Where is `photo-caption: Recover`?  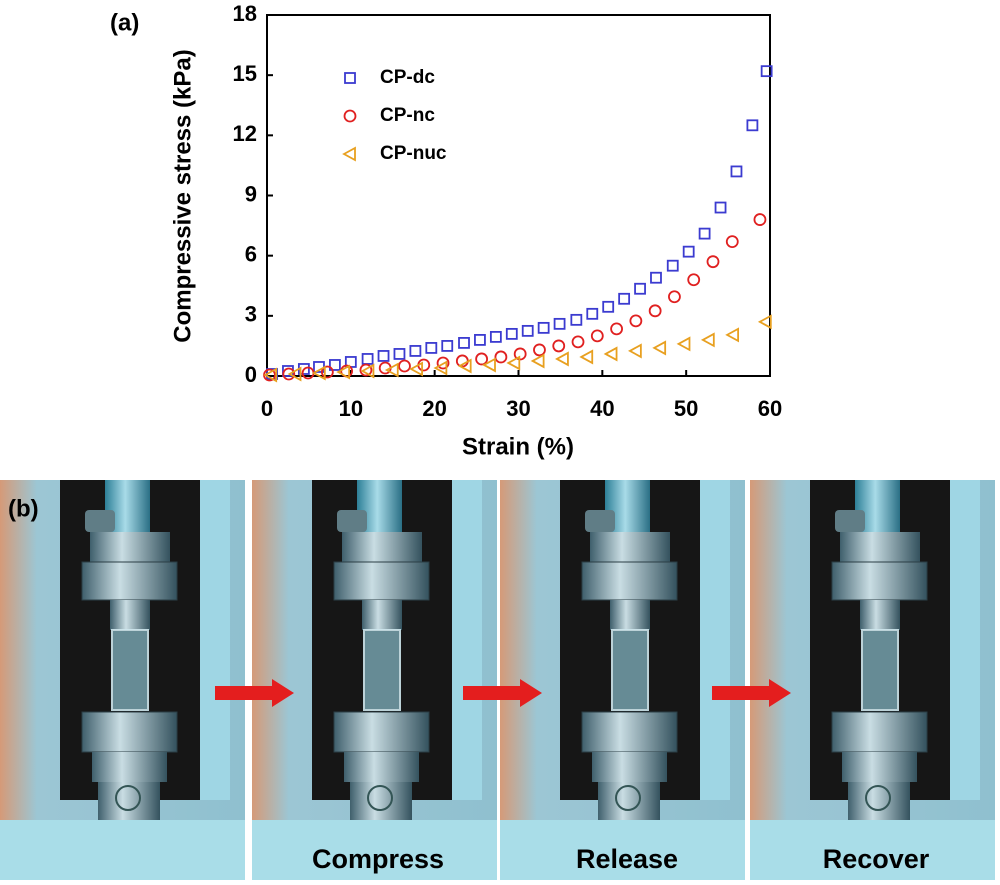
photo-caption: Recover is located at coordinates (876, 859).